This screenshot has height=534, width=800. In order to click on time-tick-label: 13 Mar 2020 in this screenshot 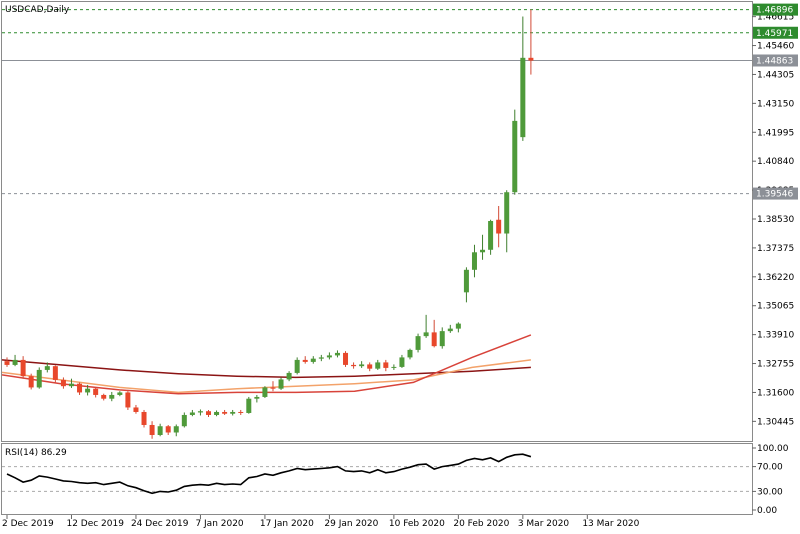, I will do `click(610, 524)`.